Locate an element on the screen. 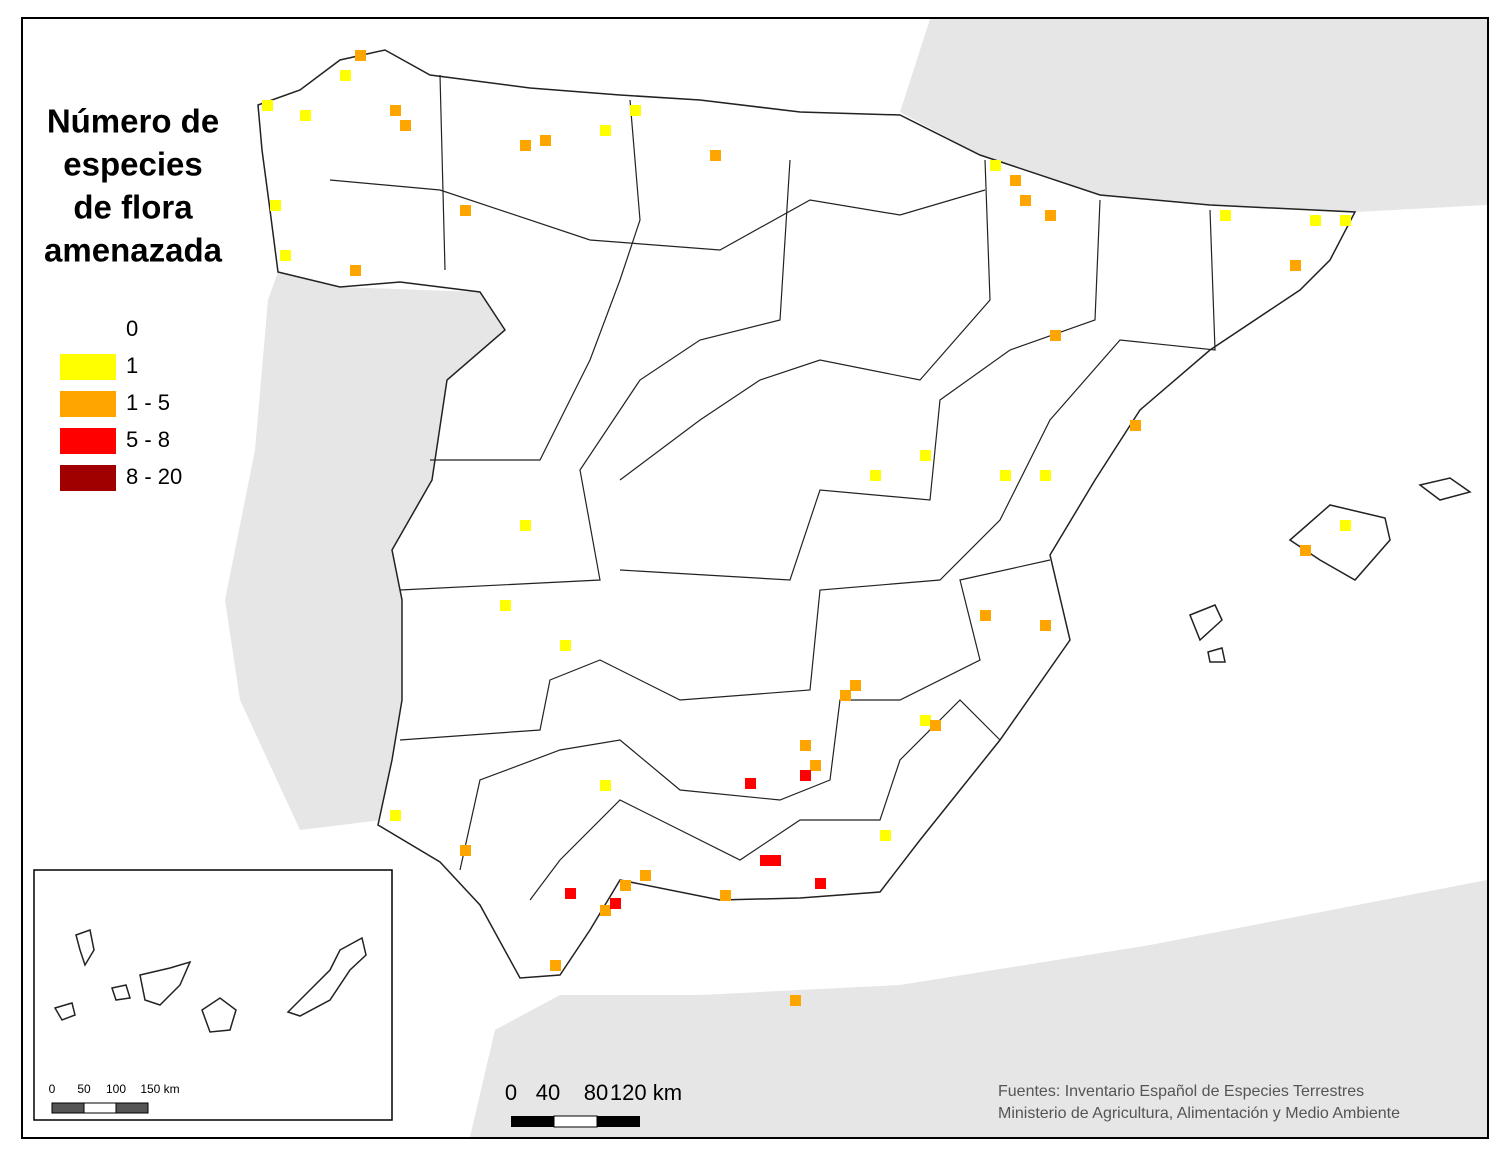 The width and height of the screenshot is (1500, 1159). title-line: de flora is located at coordinates (133, 207).